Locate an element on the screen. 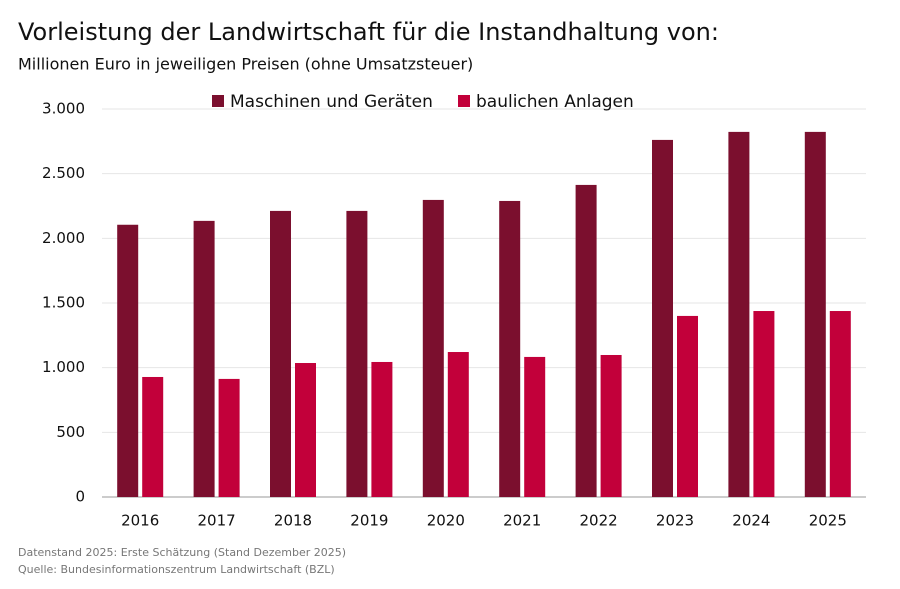  x-tick-label: 2024 is located at coordinates (751, 521).